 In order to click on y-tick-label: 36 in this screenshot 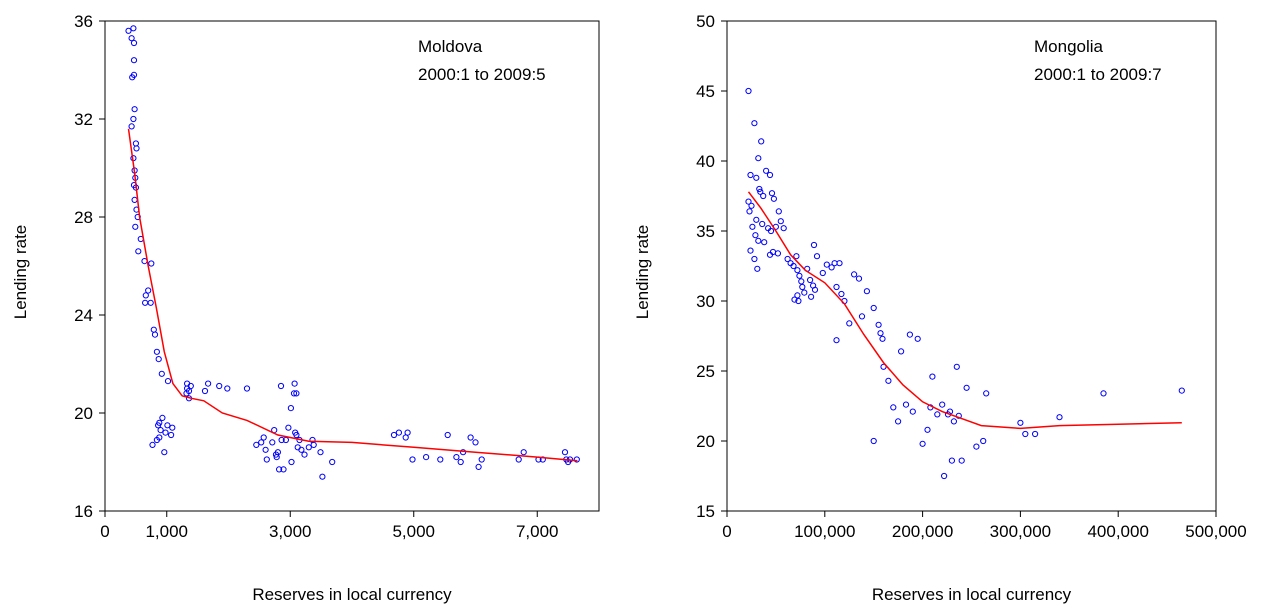, I will do `click(83, 21)`.